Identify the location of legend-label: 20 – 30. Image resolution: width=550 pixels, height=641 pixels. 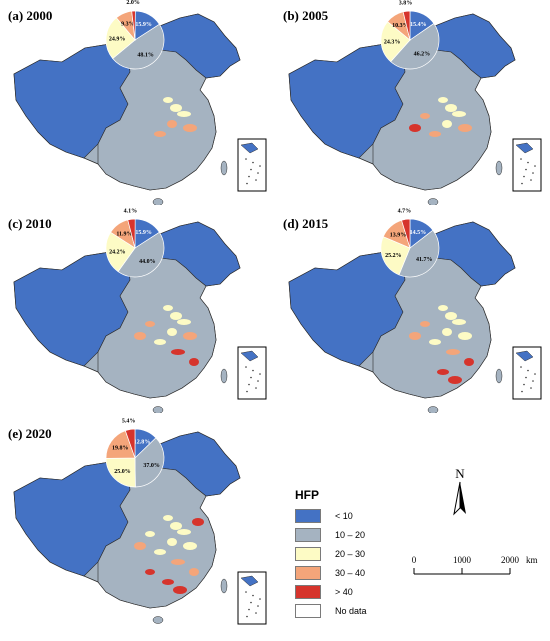
(350, 553).